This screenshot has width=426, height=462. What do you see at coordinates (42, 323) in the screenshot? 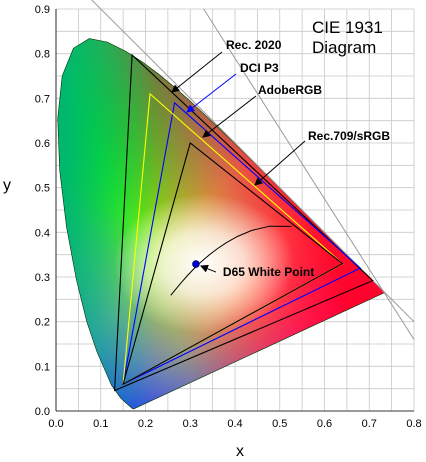
I see `y-tick-label: 0.2` at bounding box center [42, 323].